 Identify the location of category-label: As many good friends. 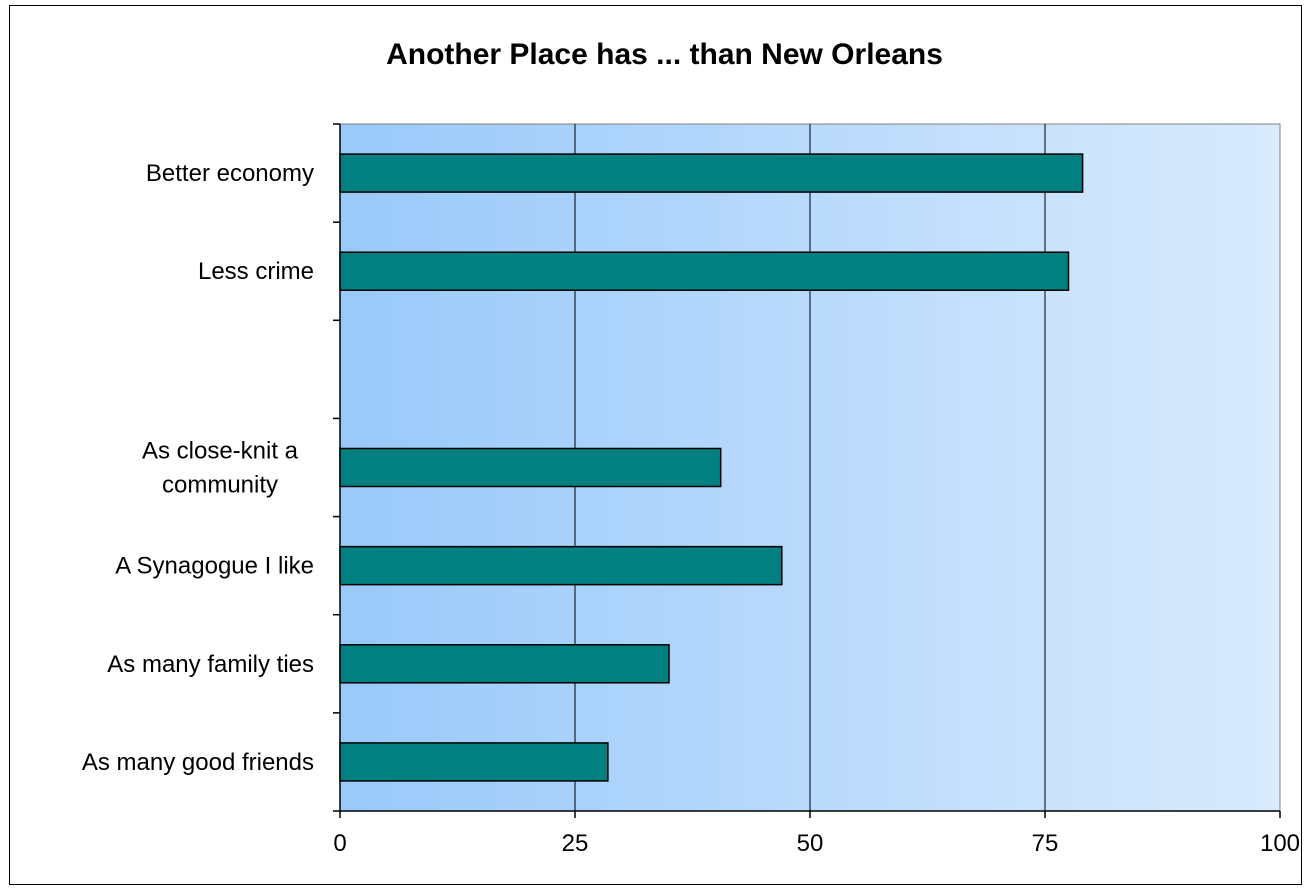
(198, 762).